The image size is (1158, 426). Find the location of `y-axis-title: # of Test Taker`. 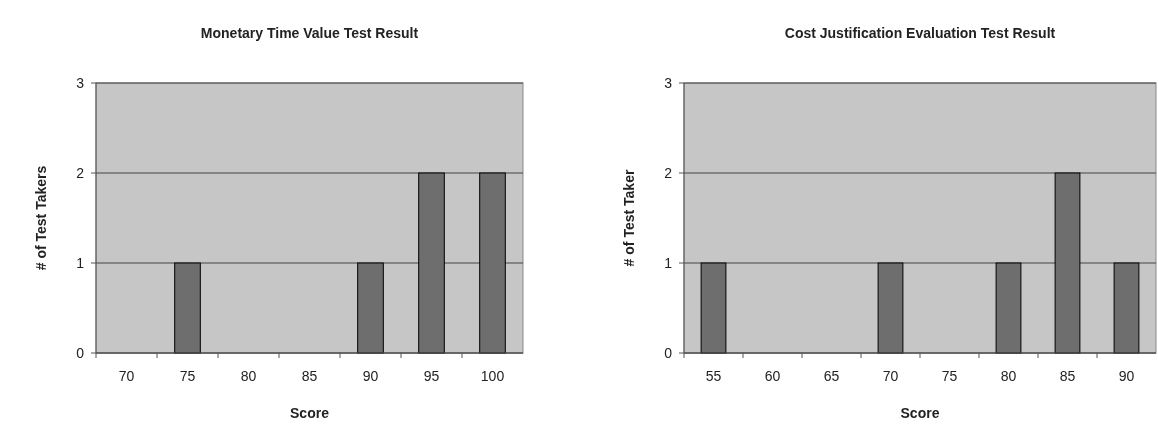

y-axis-title: # of Test Taker is located at coordinates (629, 218).